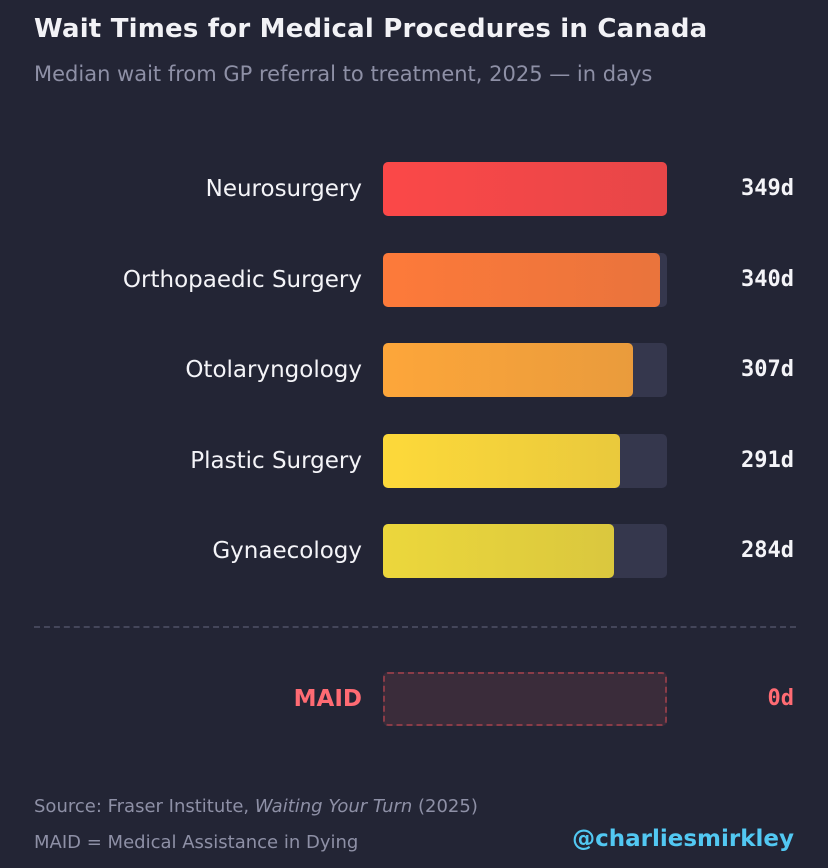  I want to click on bar-row-otolaryngology: Otolaryngology 307d, so click(414, 370).